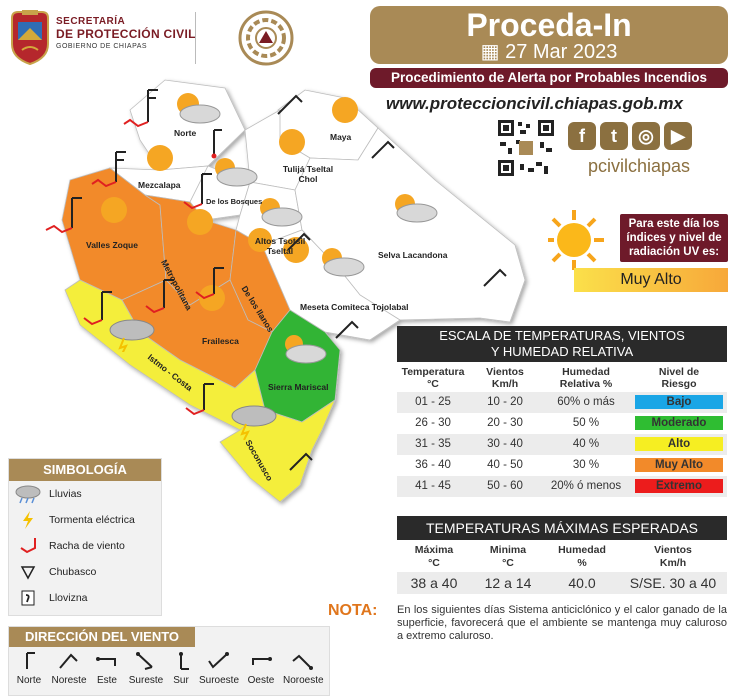 The image size is (730, 700). I want to click on label-frailesca: Frailesca, so click(220, 341).